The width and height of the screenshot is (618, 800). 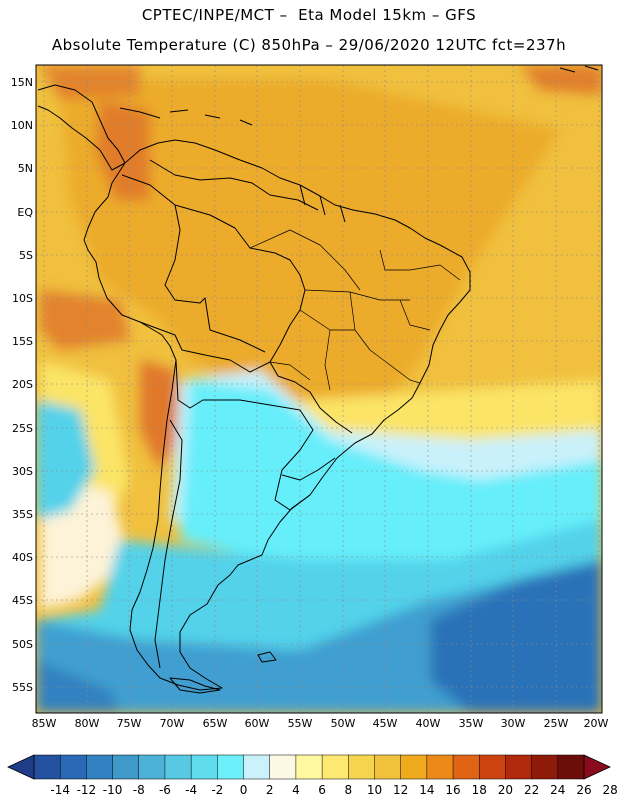 I want to click on colorbar-tick-label: 26, so click(x=583, y=790).